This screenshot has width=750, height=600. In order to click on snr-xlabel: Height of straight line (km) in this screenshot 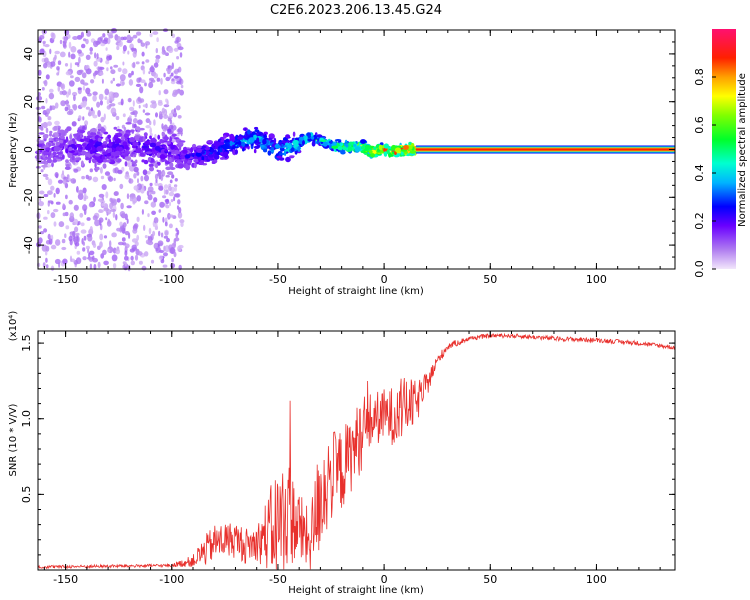, I will do `click(356, 590)`.